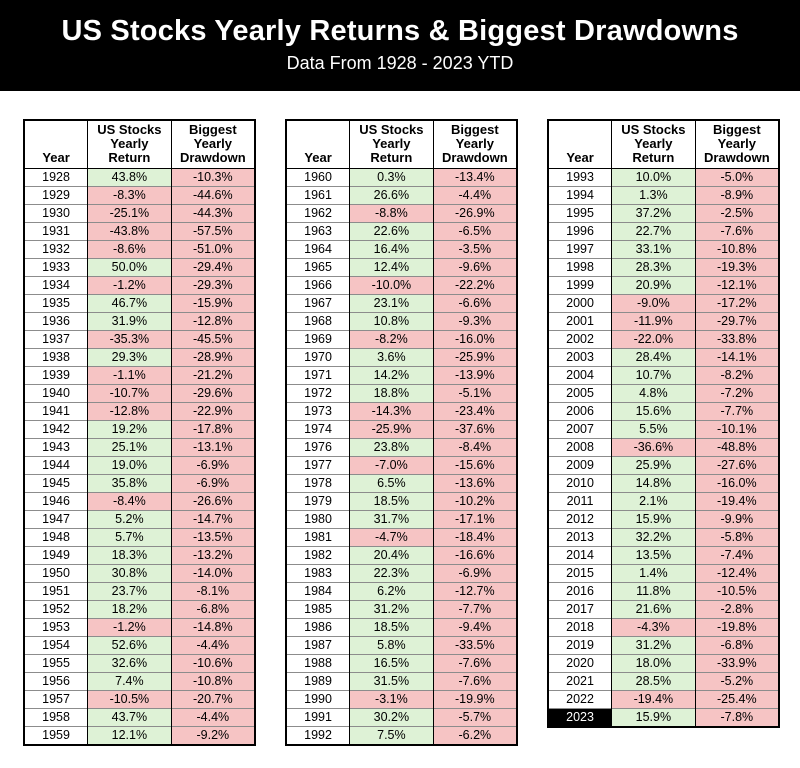 The height and width of the screenshot is (768, 800). I want to click on drawdown-cell: -19.3%, so click(737, 267).